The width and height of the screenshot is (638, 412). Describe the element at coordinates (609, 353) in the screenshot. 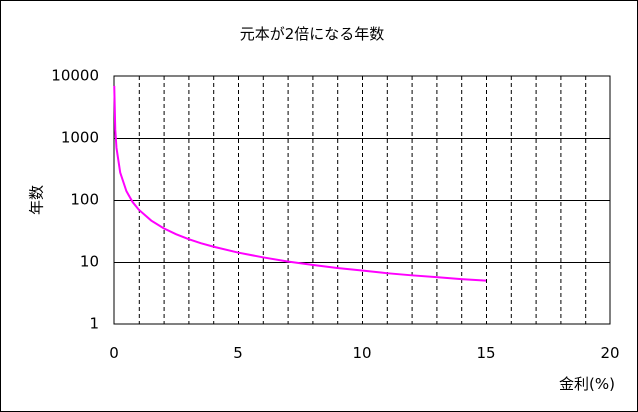

I see `x-tick-label: 20` at that location.